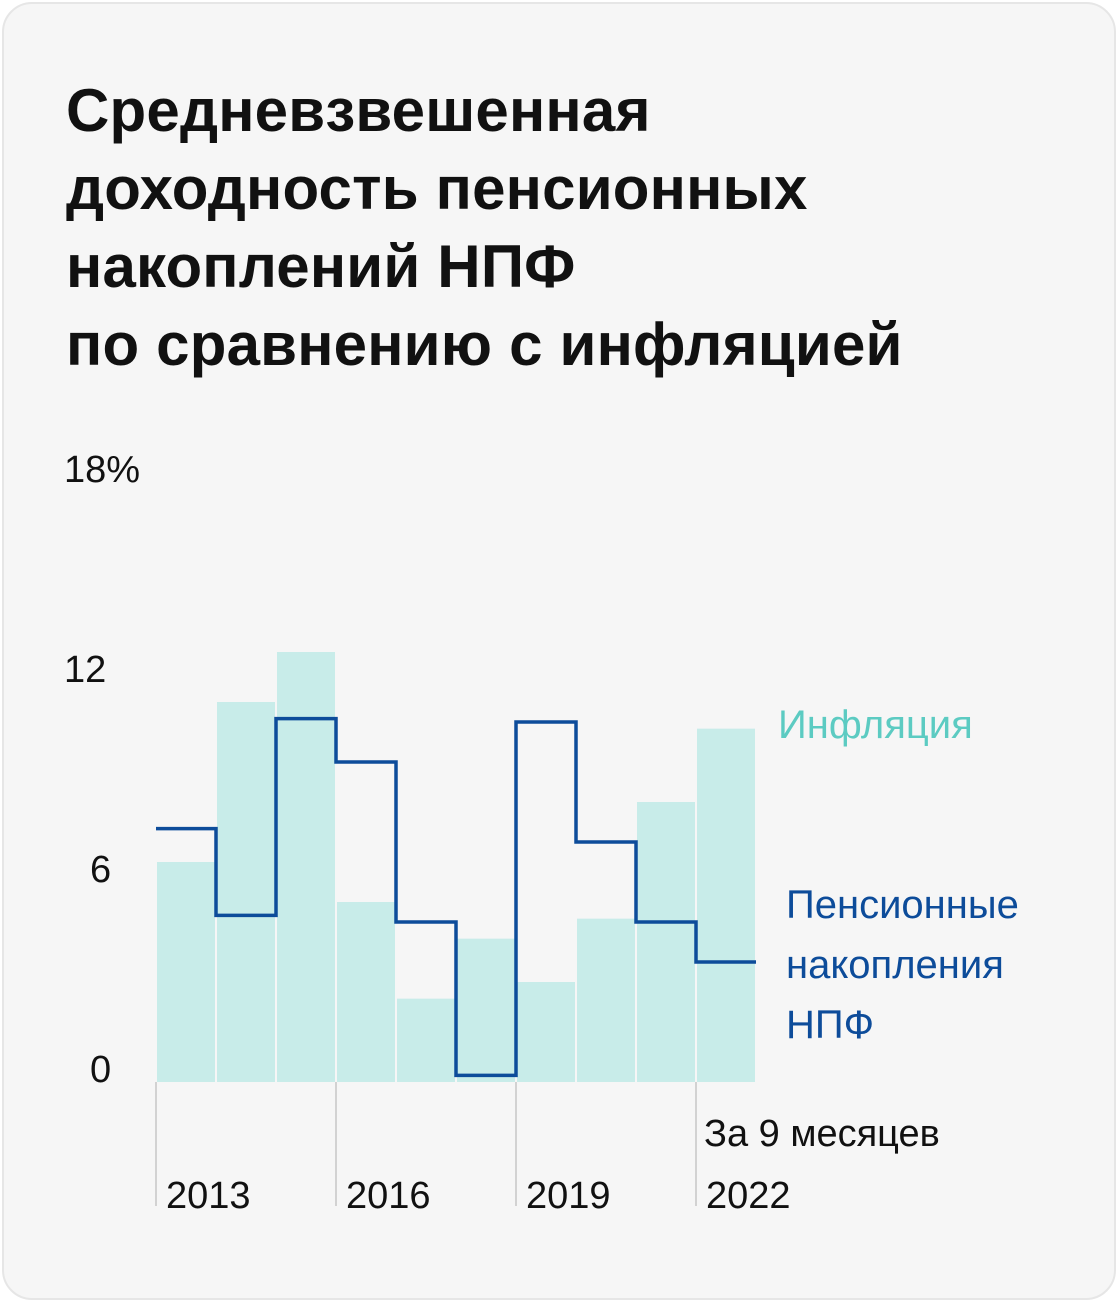  I want to click on legend-inflation: Инфляция, so click(875, 725).